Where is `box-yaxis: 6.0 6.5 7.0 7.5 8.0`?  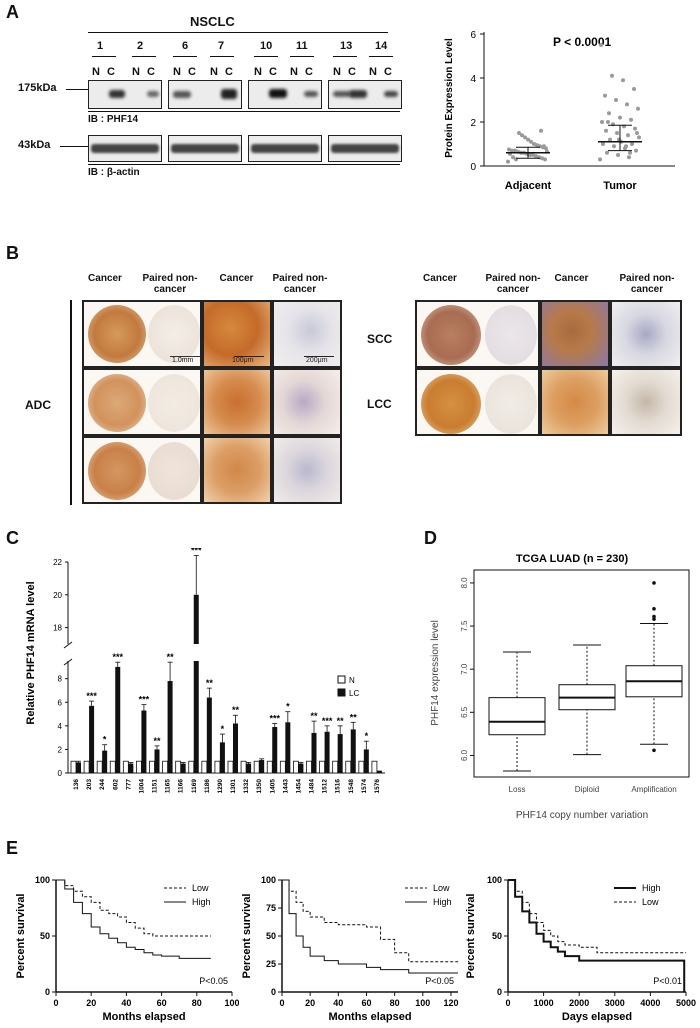 box-yaxis: 6.0 6.5 7.0 7.5 8.0 is located at coordinates (467, 669).